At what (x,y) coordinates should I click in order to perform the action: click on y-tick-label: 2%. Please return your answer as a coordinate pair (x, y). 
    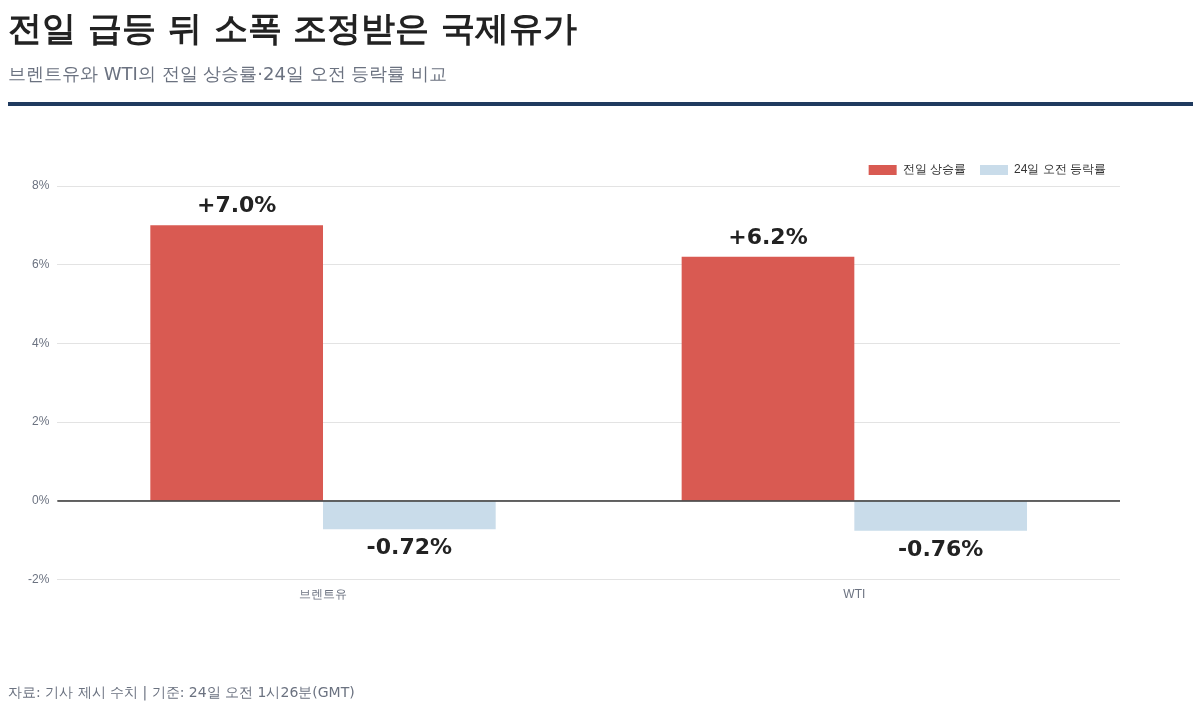
    Looking at the image, I should click on (41, 421).